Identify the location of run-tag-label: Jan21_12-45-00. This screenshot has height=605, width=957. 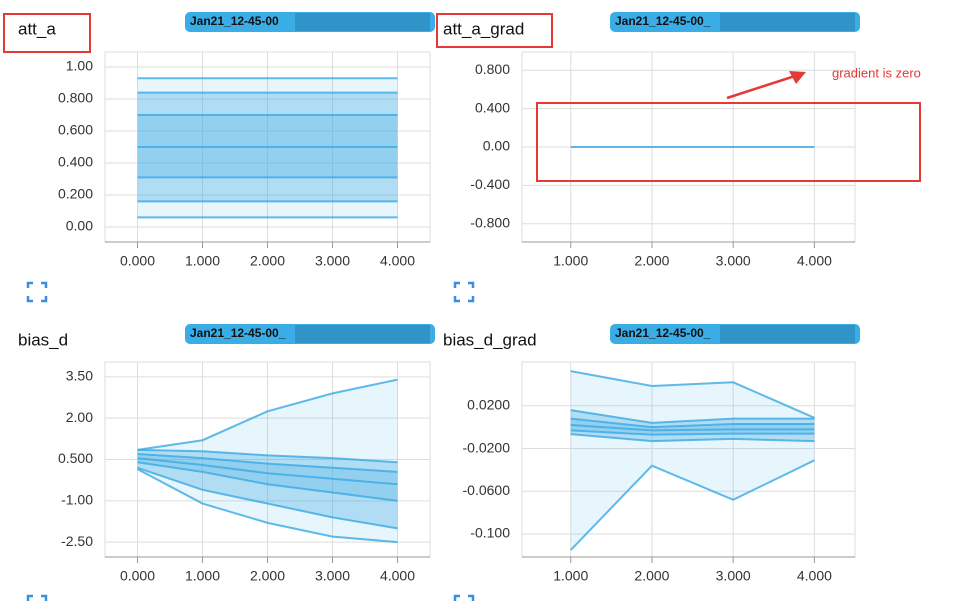
(234, 21).